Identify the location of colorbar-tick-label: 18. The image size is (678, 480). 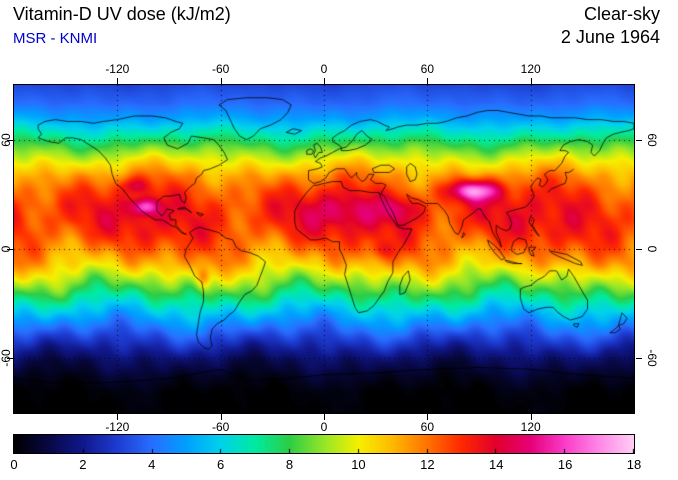
(634, 464).